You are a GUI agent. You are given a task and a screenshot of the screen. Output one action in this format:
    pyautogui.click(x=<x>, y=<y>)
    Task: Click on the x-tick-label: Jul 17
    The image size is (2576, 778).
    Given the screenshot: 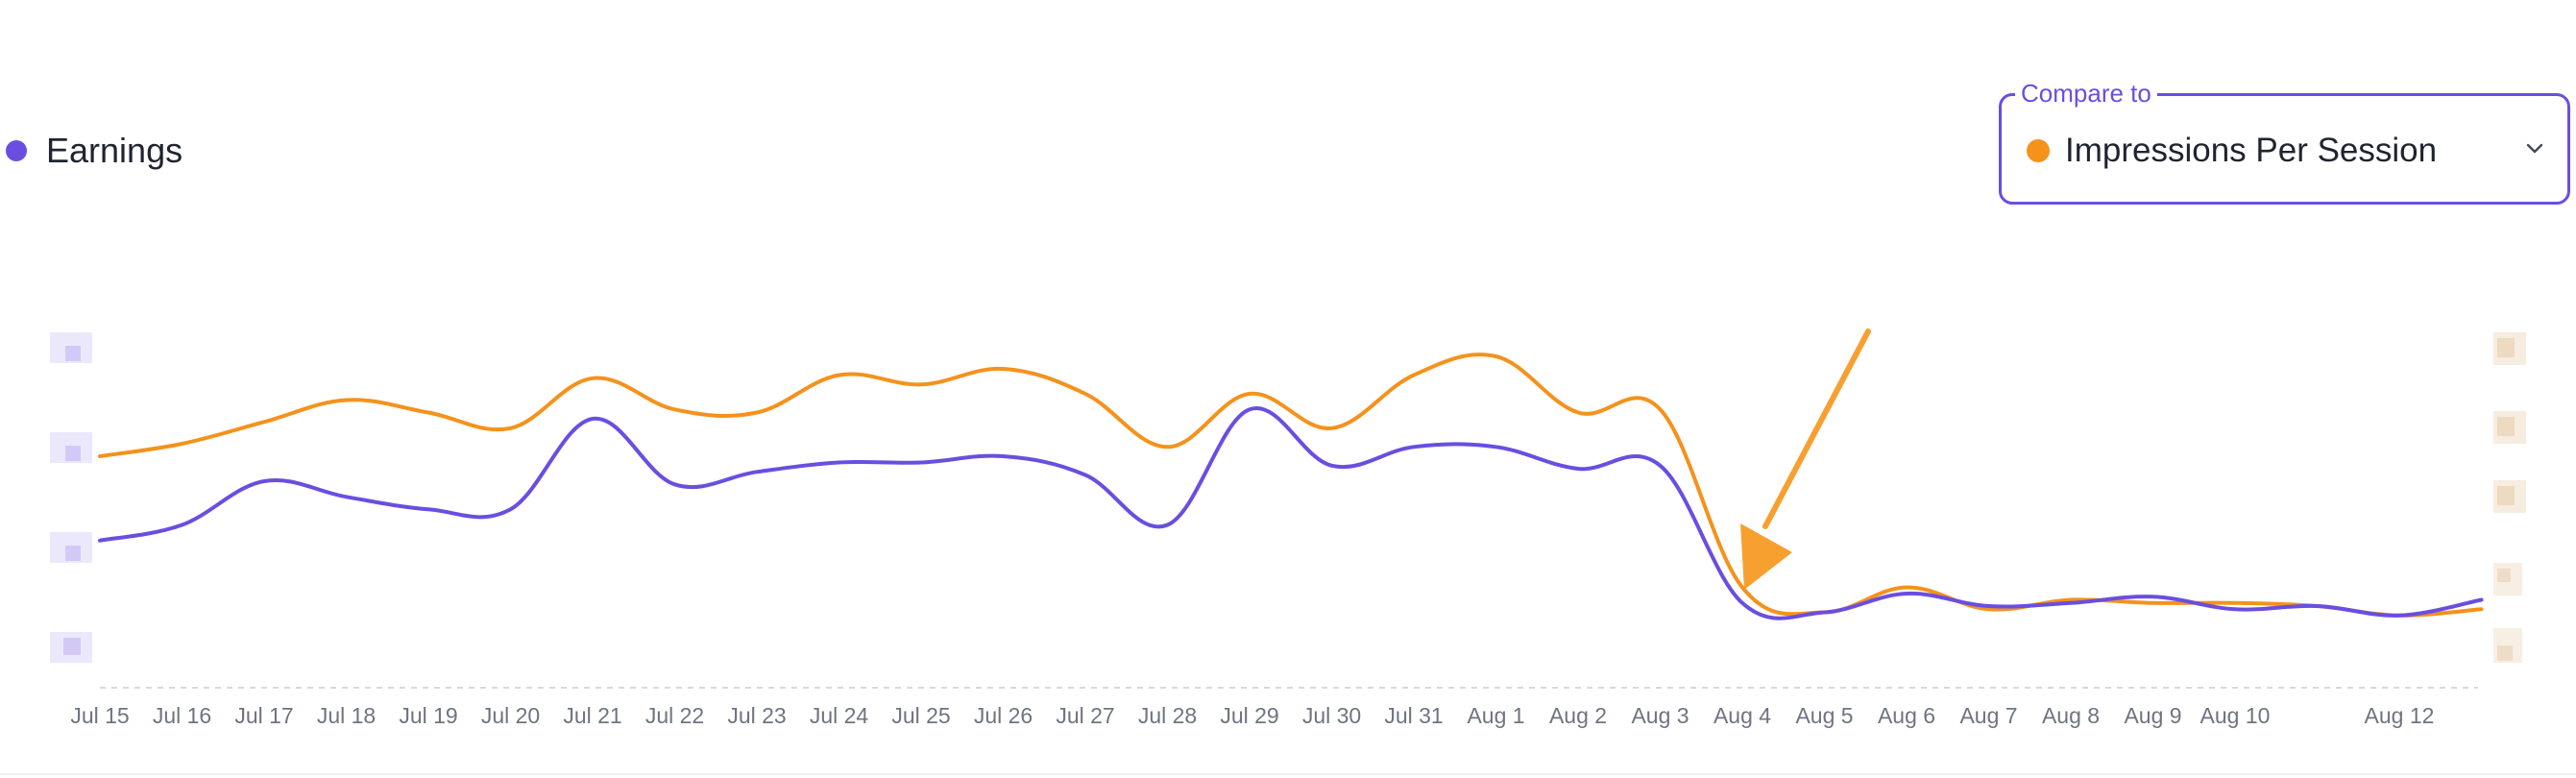 What is the action you would take?
    pyautogui.click(x=263, y=715)
    